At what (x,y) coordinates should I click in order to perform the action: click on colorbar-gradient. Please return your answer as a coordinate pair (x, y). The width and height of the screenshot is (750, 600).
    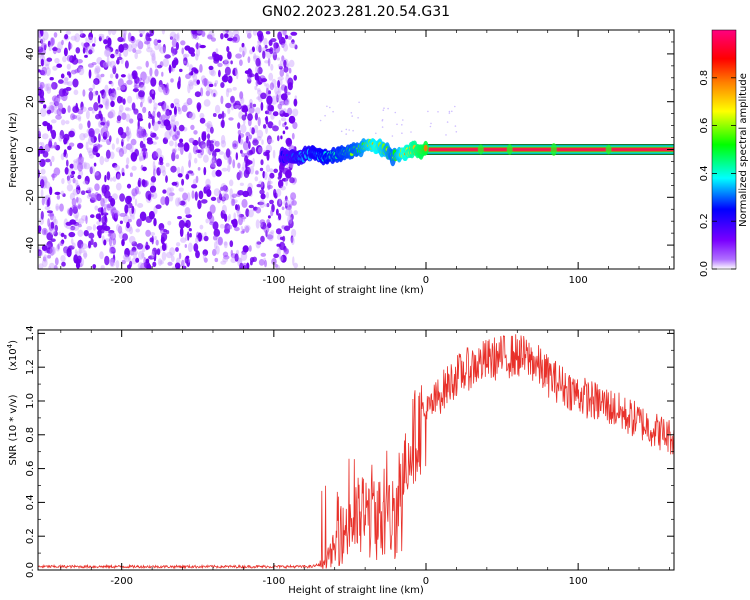
    Looking at the image, I should click on (724, 149).